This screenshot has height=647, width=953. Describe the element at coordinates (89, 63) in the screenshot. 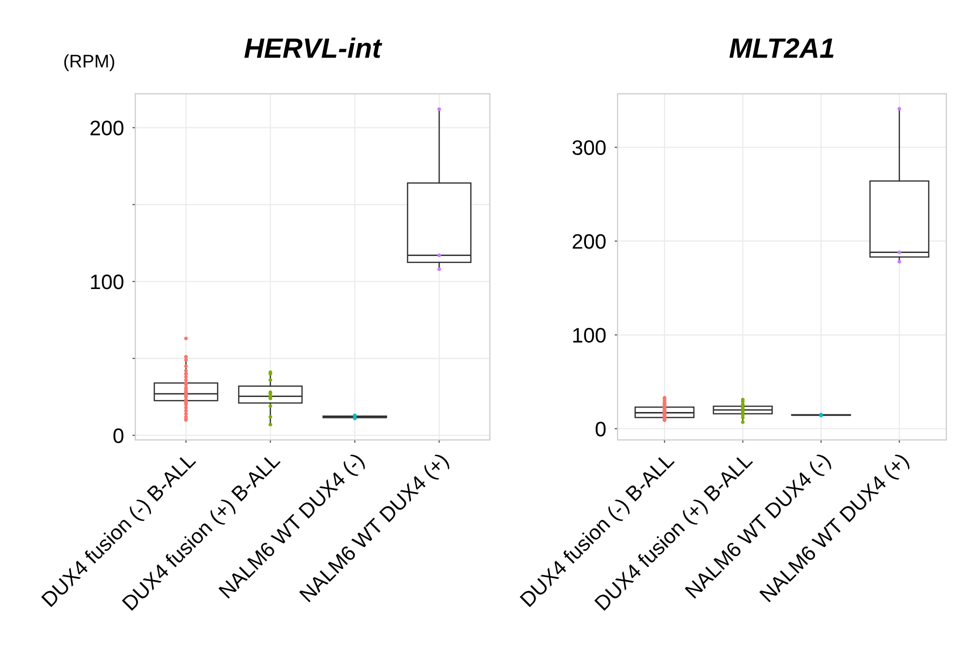

I see `y-axis-title: (RPM)` at that location.